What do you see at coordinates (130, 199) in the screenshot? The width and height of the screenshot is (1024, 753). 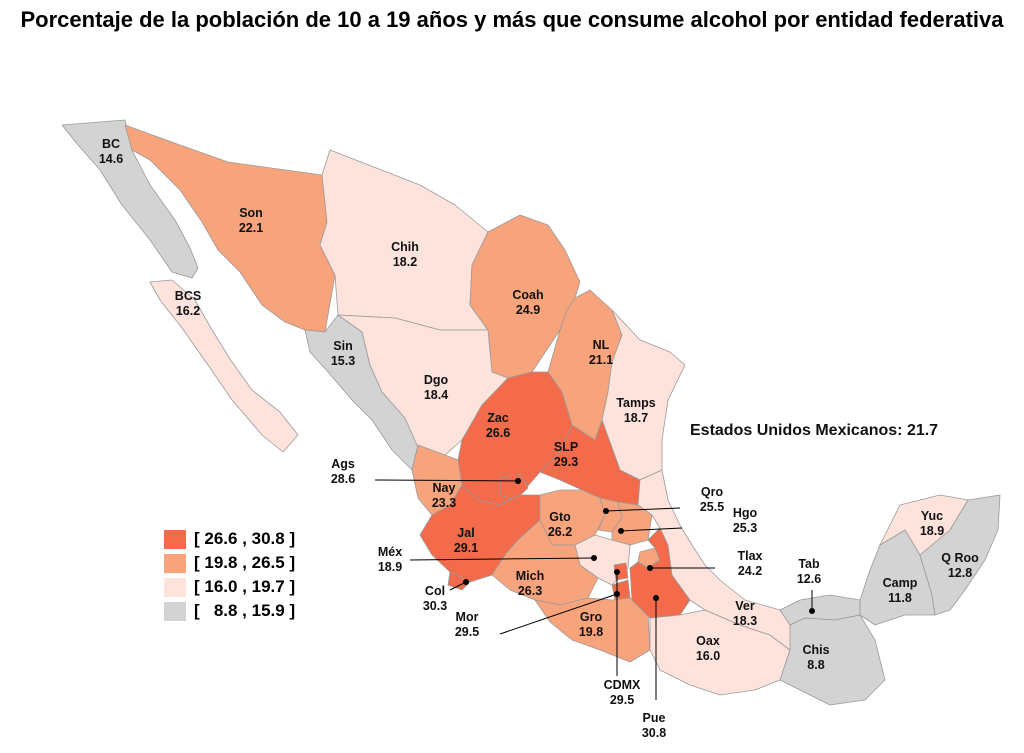 I see `state-bc` at bounding box center [130, 199].